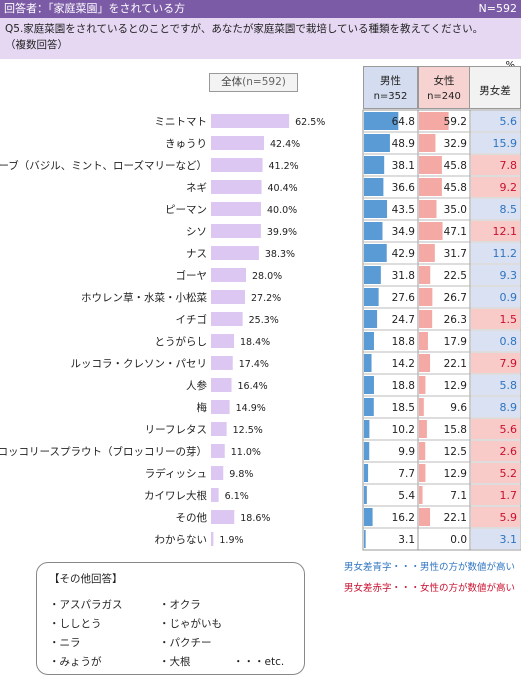  Describe the element at coordinates (255, 518) in the screenshot. I see `total-value-label: 18.6%` at that location.